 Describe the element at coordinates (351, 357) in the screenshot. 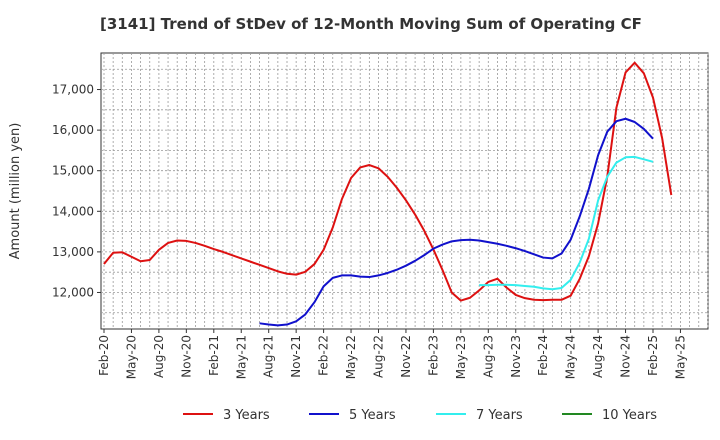

I see `x-tick-label: May-22` at that location.